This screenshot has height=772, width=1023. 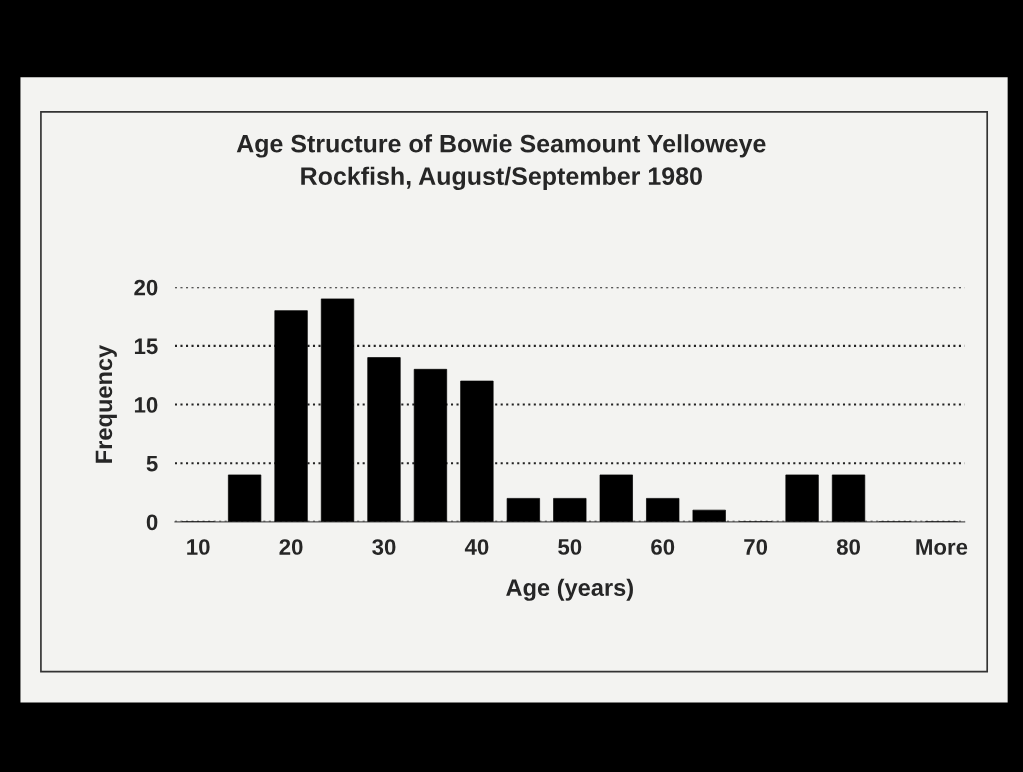 I want to click on y-tick-label: 20, so click(x=146, y=287).